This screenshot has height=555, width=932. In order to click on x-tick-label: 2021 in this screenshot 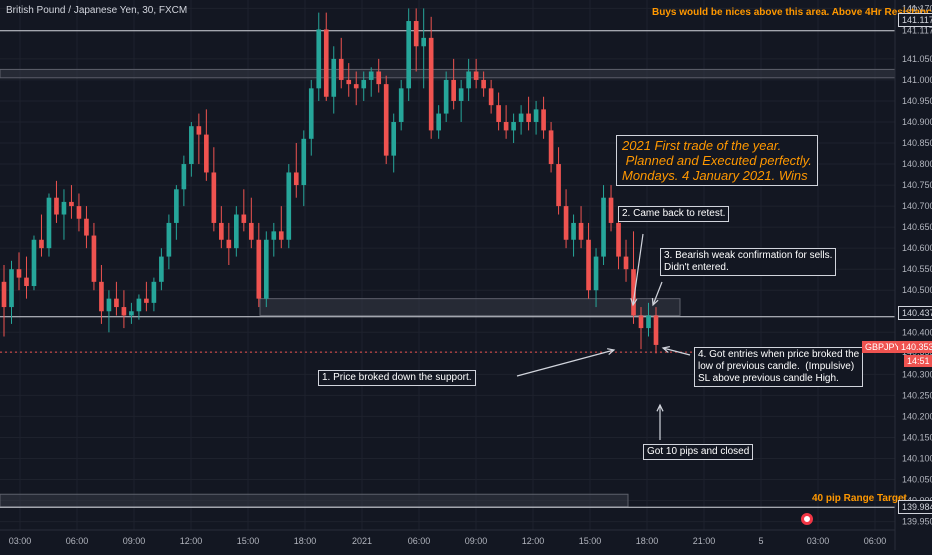, I will do `click(362, 541)`.